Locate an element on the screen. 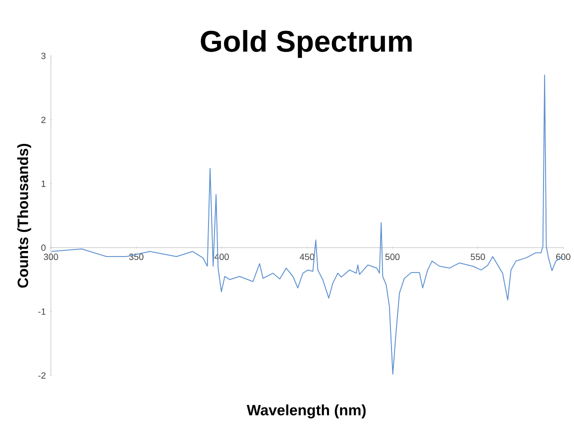 The image size is (574, 435). x-tick-label: 300 is located at coordinates (51, 256).